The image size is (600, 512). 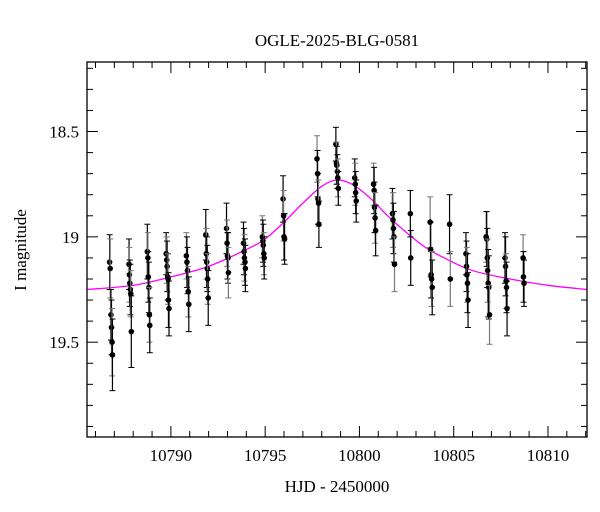 What do you see at coordinates (337, 486) in the screenshot?
I see `x-axis-label: HJD - 2450000` at bounding box center [337, 486].